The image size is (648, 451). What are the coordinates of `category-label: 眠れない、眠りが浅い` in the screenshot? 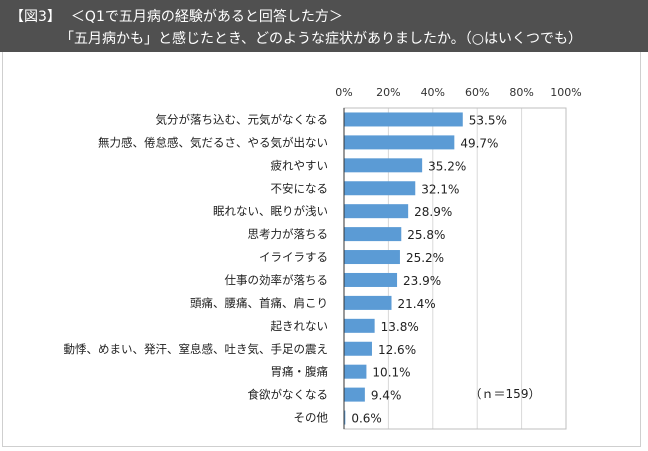 It's located at (270, 211).